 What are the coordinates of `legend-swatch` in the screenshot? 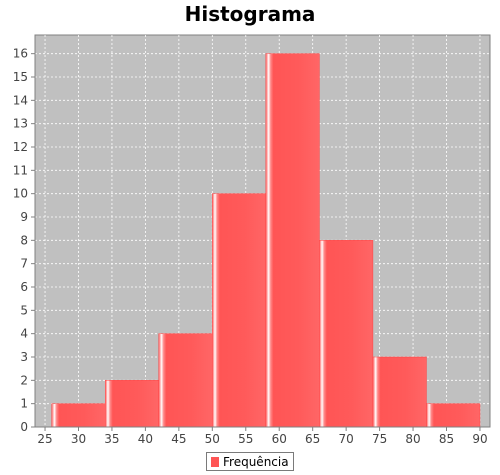 It's located at (215, 461).